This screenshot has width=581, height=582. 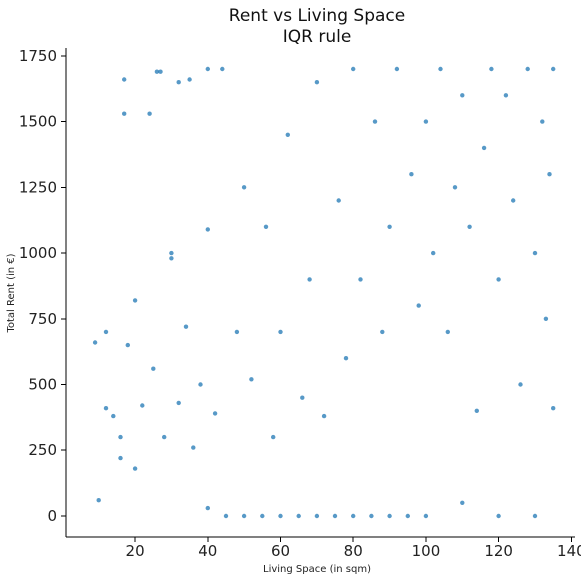 What do you see at coordinates (353, 551) in the screenshot?
I see `x-tick-label: 80` at bounding box center [353, 551].